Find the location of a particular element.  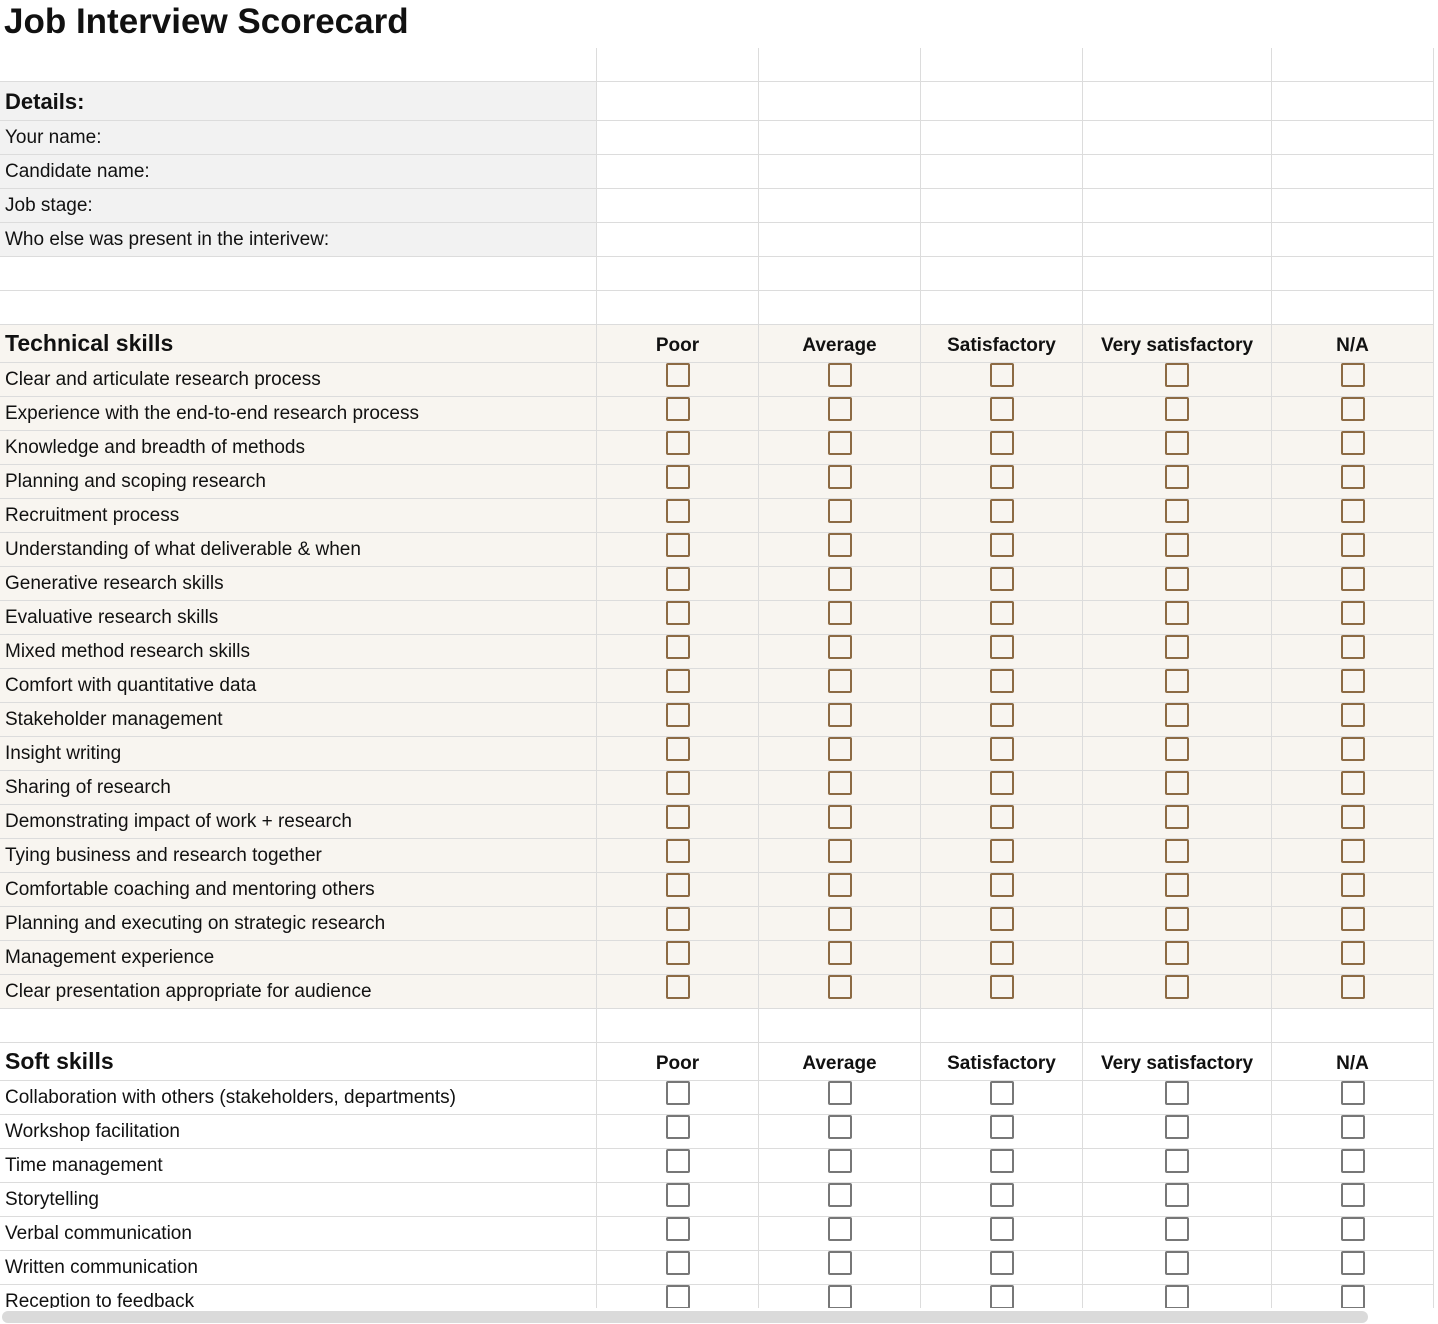

scrollbar is located at coordinates (685, 1317).